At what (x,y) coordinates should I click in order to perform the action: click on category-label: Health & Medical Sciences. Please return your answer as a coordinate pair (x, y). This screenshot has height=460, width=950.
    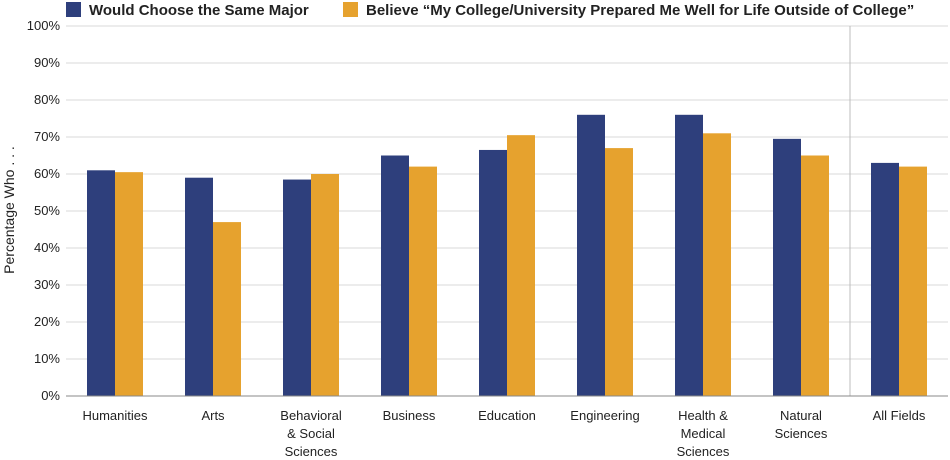
    Looking at the image, I should click on (703, 433).